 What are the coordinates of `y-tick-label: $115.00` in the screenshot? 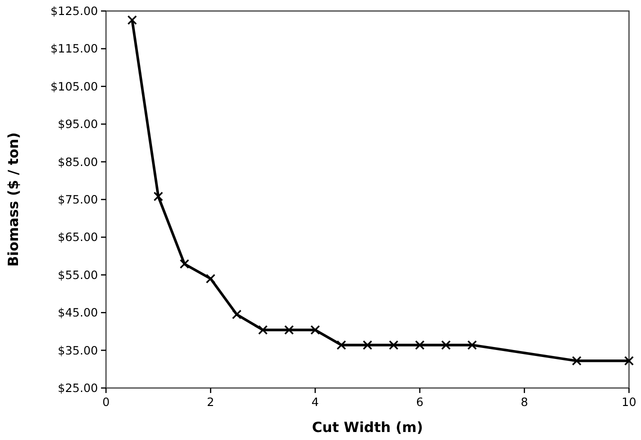 It's located at (74, 49).